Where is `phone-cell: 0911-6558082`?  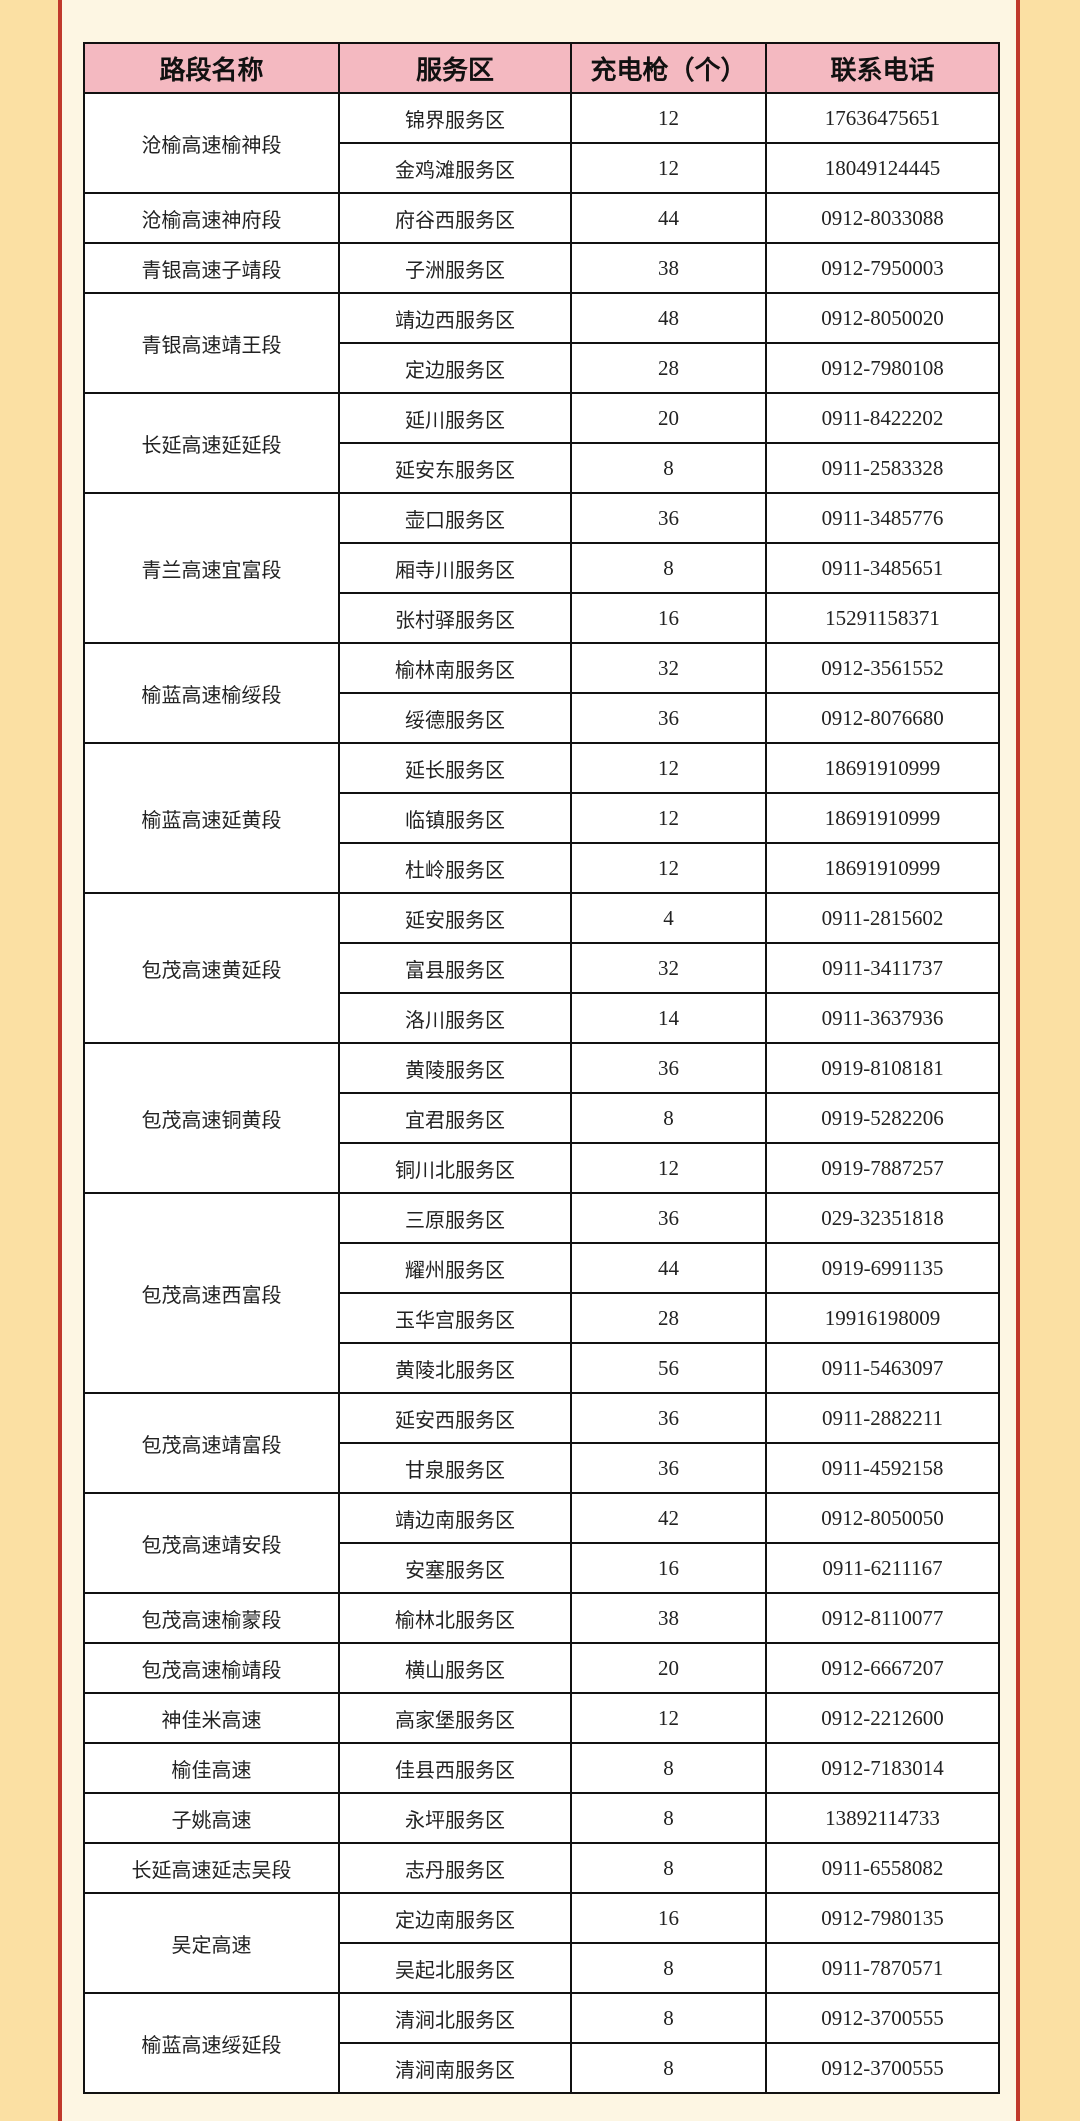
phone-cell: 0911-6558082 is located at coordinates (882, 1868).